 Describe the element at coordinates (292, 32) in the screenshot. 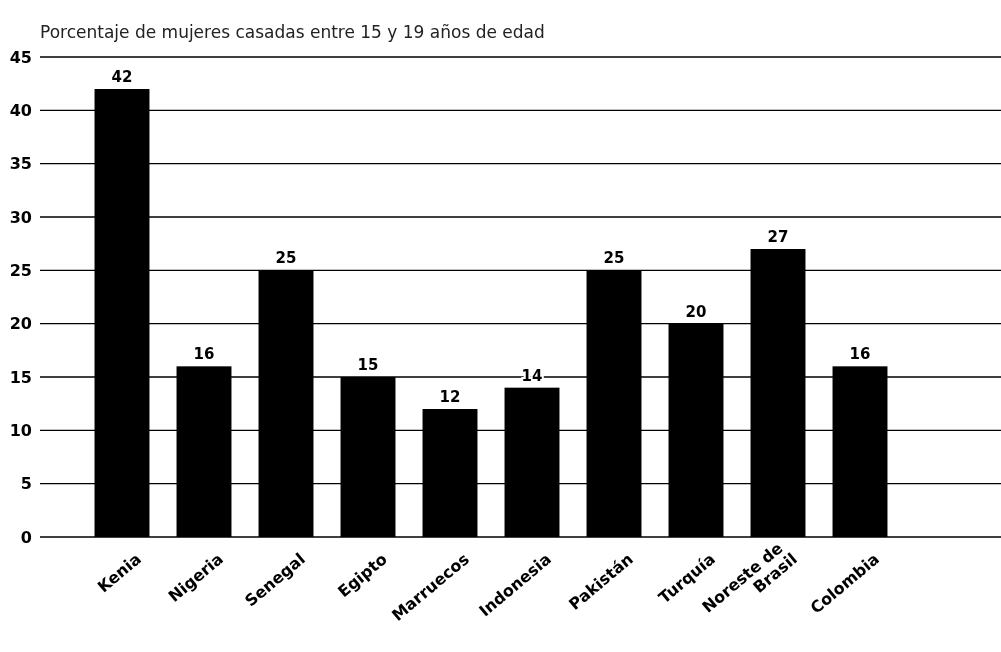

I see `chart-title: Porcentaje de mujeres casadas entre 15 y 19 años de edad` at that location.